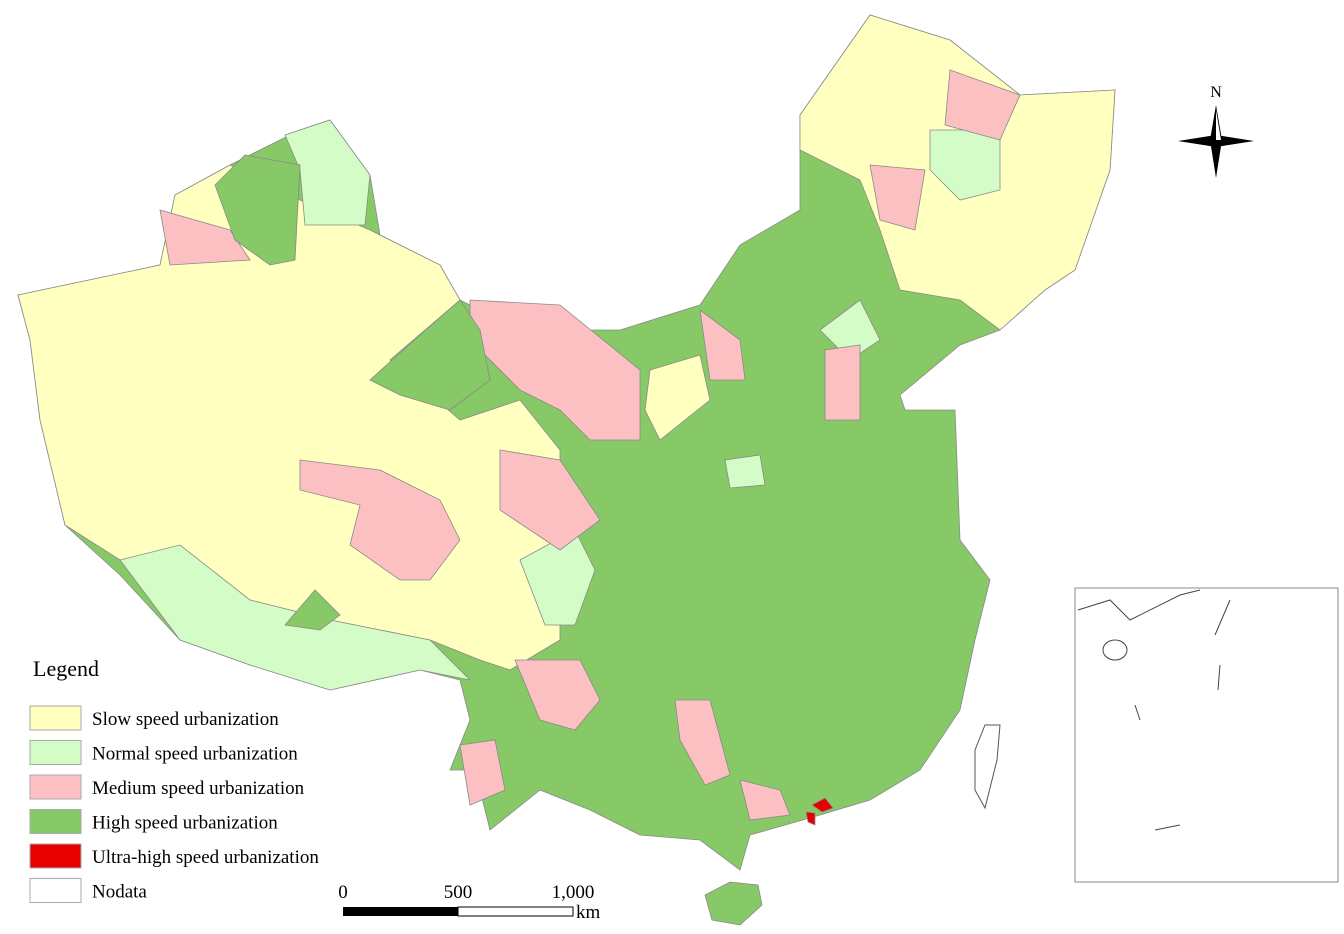  Describe the element at coordinates (198, 788) in the screenshot. I see `legend-label: Medium speed urbanization` at that location.